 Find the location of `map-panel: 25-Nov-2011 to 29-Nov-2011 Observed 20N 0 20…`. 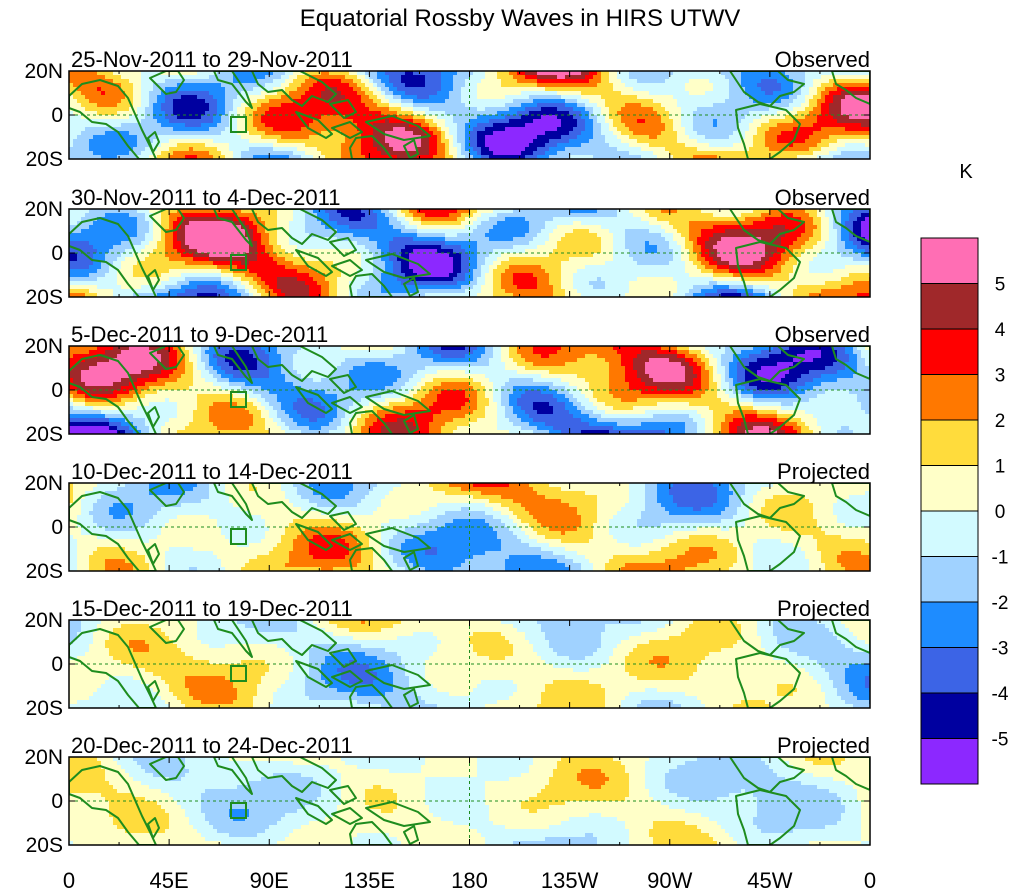

map-panel: 25-Nov-2011 to 29-Nov-2011 Observed 20N 0 20… is located at coordinates (447, 109).